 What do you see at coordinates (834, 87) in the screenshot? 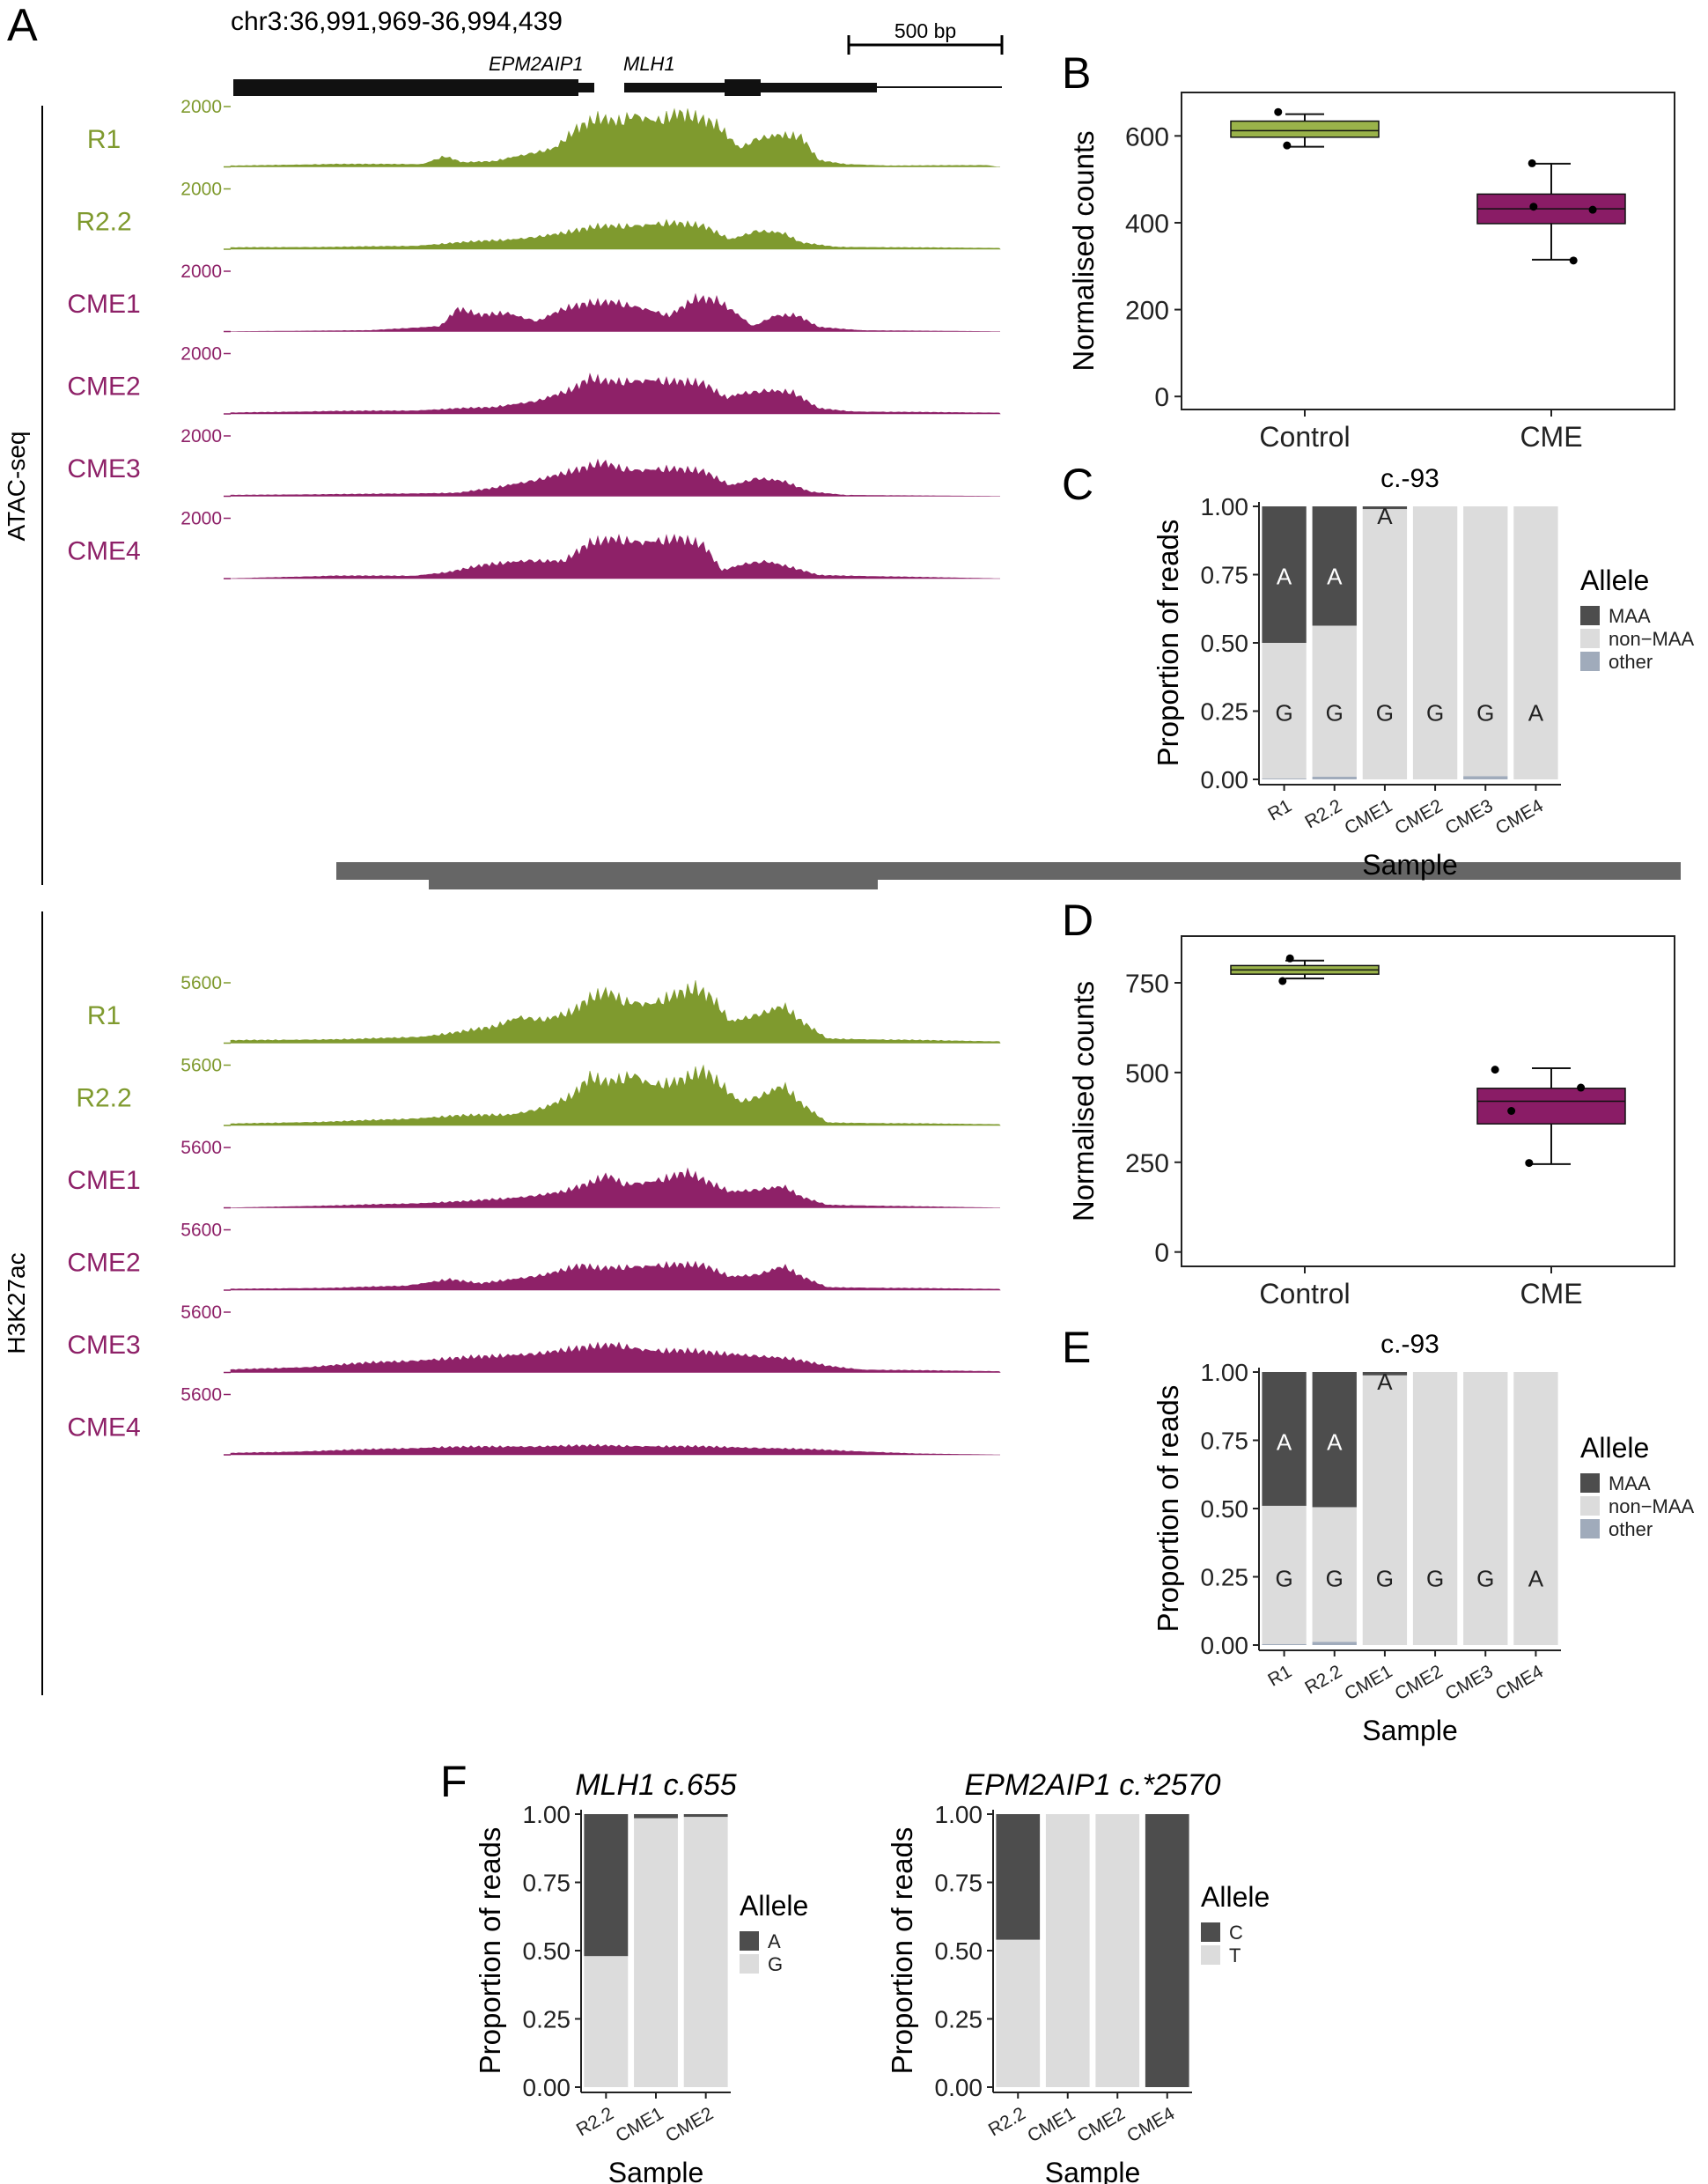
I see `mlh1-exon2-block` at bounding box center [834, 87].